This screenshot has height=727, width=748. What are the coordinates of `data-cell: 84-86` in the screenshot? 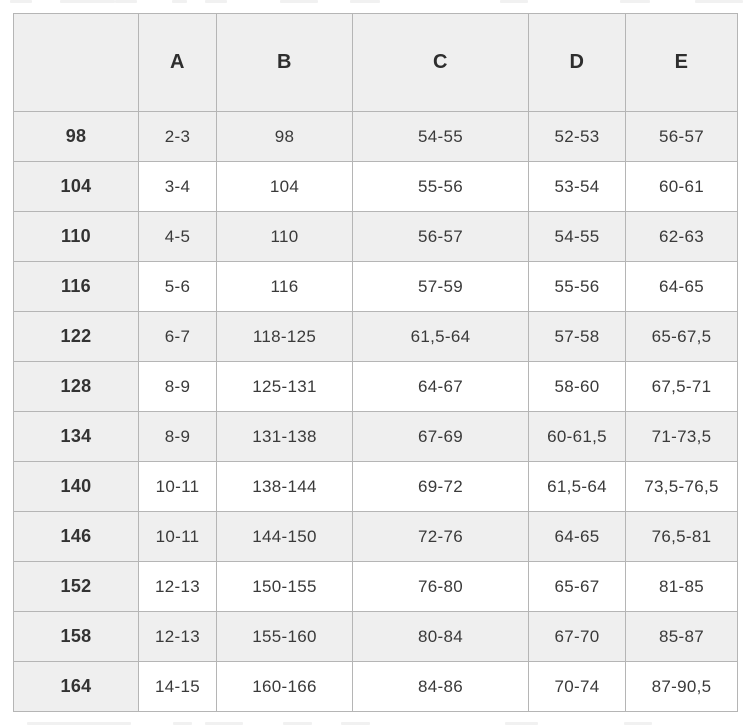 It's located at (440, 686).